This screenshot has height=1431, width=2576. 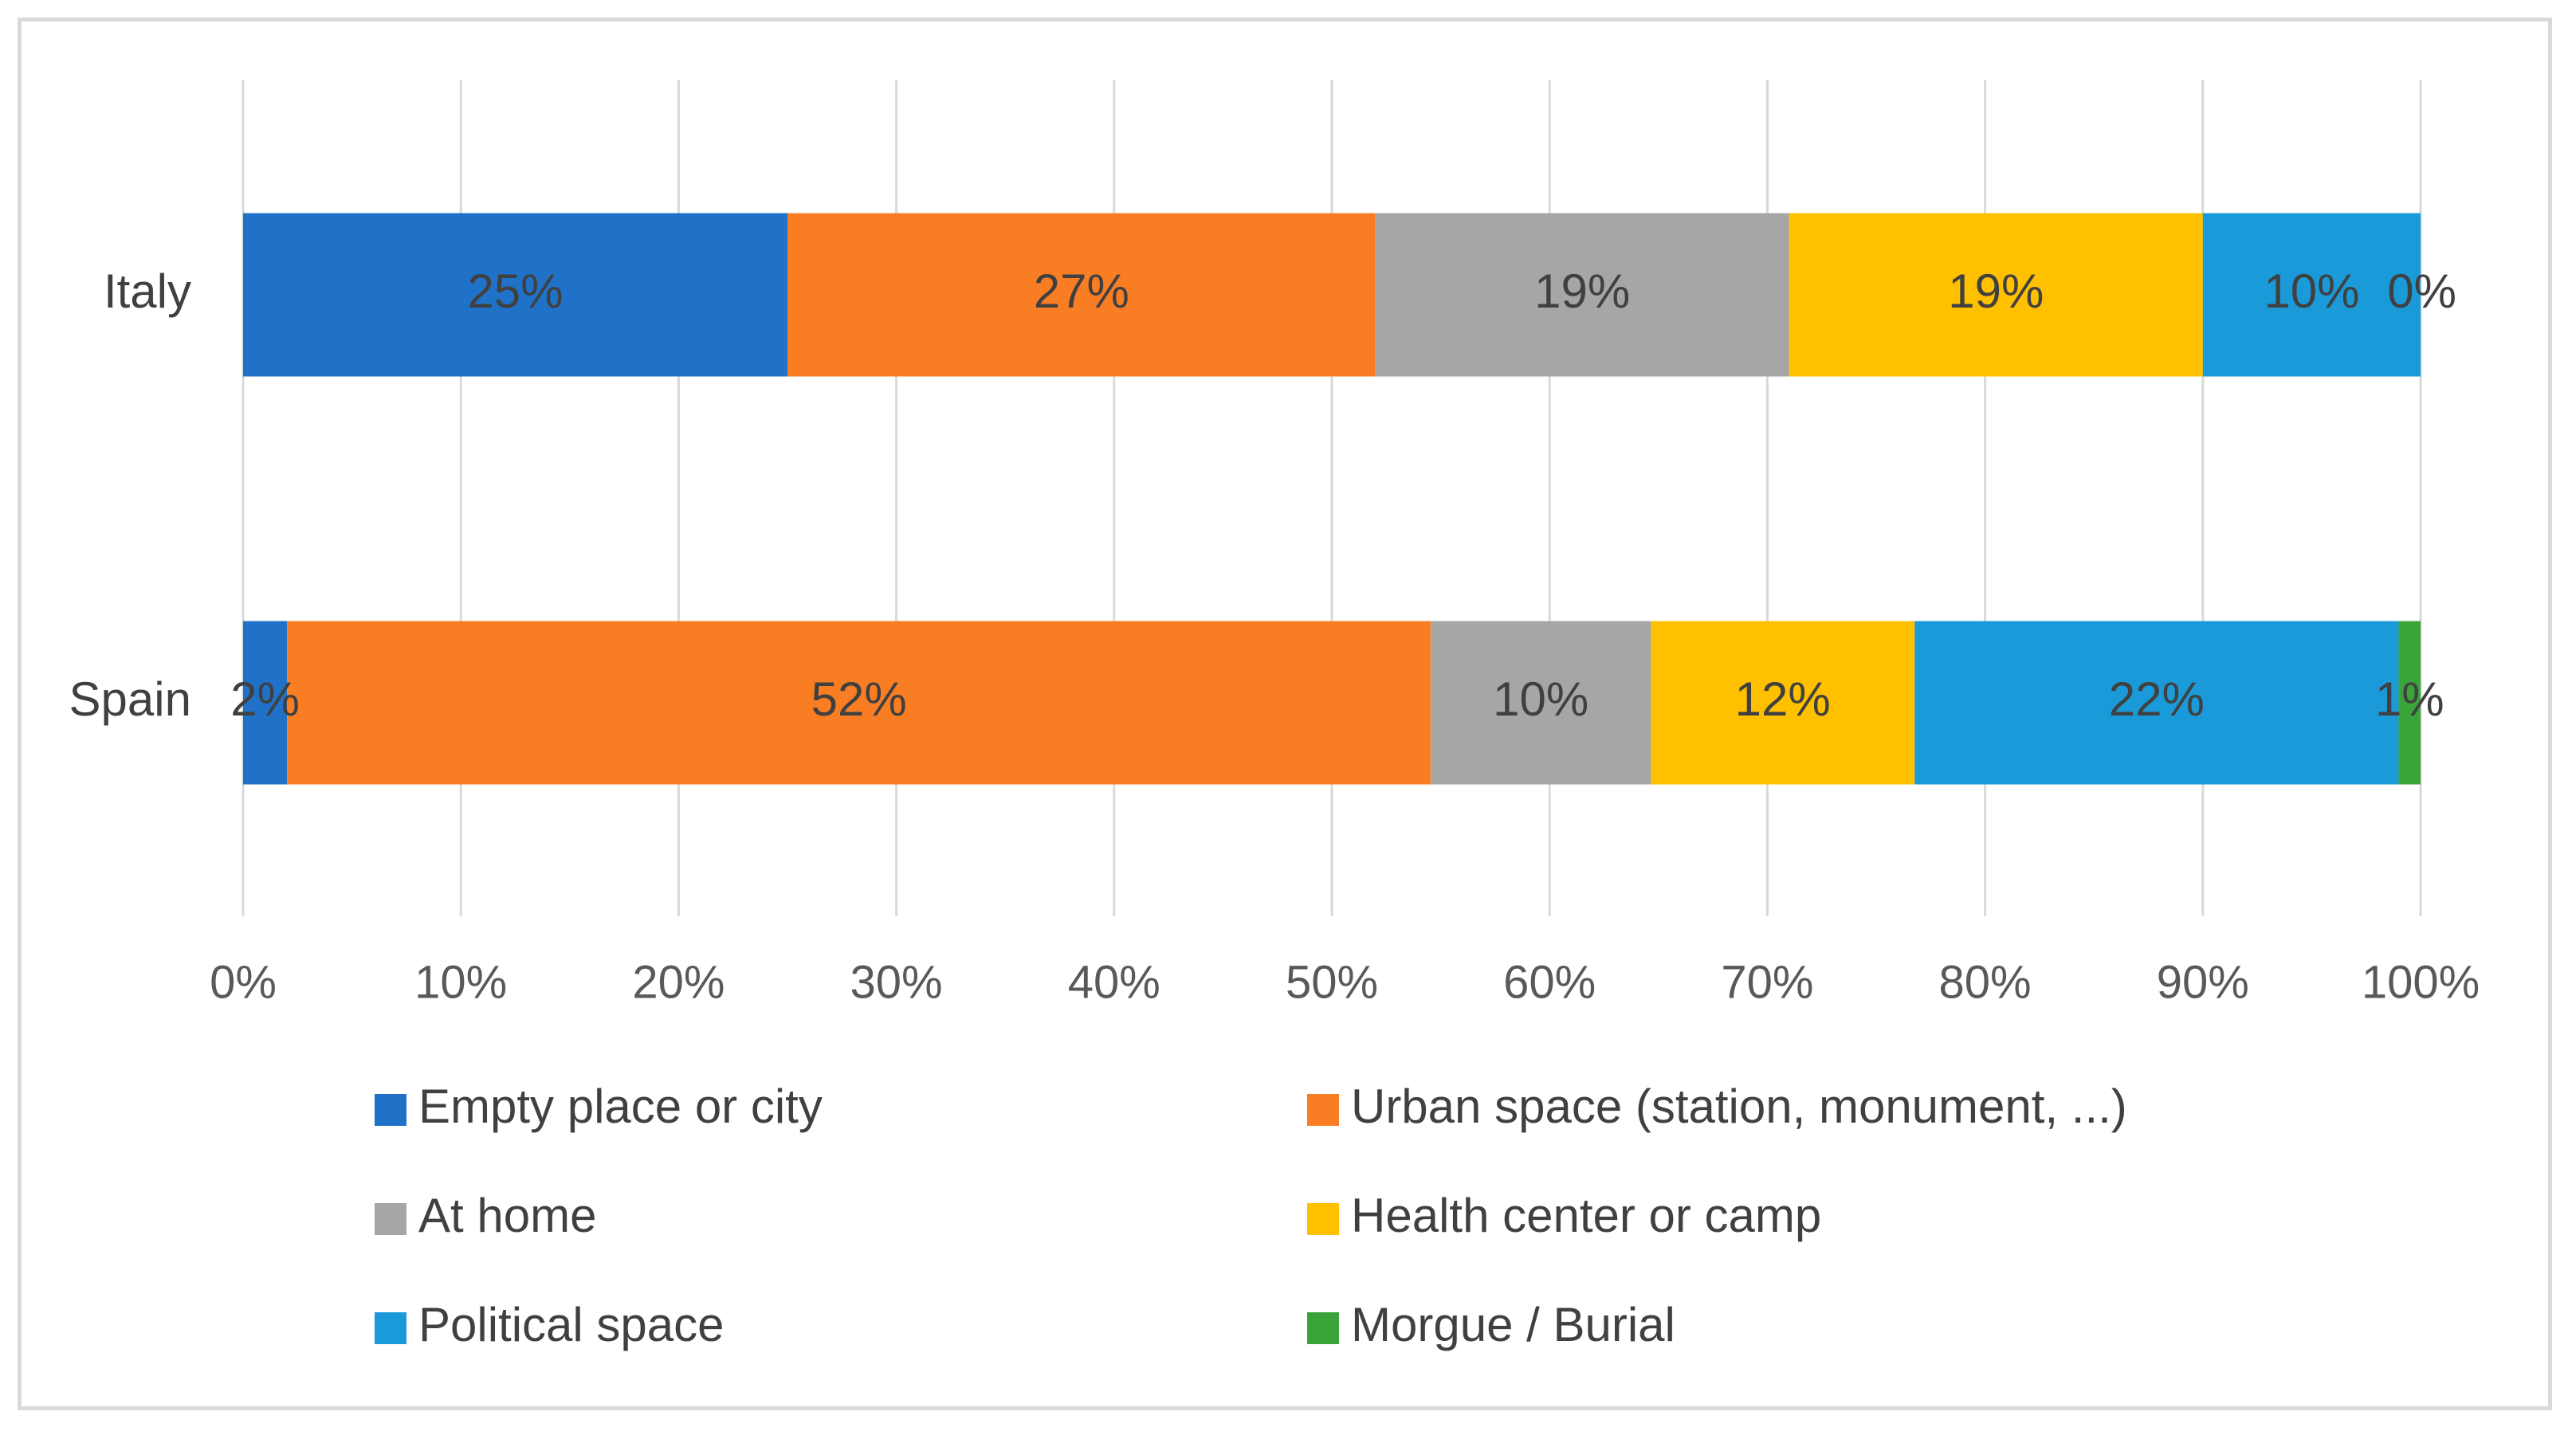 What do you see at coordinates (2421, 291) in the screenshot?
I see `data-label: 0%` at bounding box center [2421, 291].